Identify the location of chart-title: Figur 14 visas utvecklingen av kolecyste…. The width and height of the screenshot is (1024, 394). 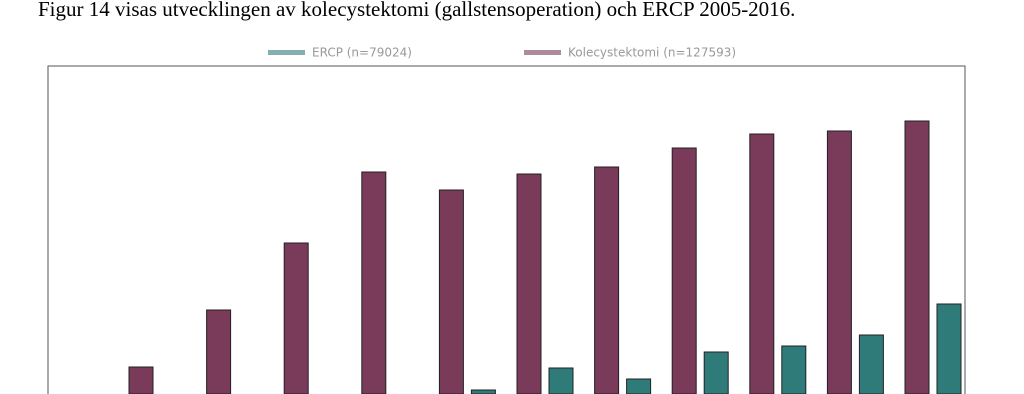
(416, 10).